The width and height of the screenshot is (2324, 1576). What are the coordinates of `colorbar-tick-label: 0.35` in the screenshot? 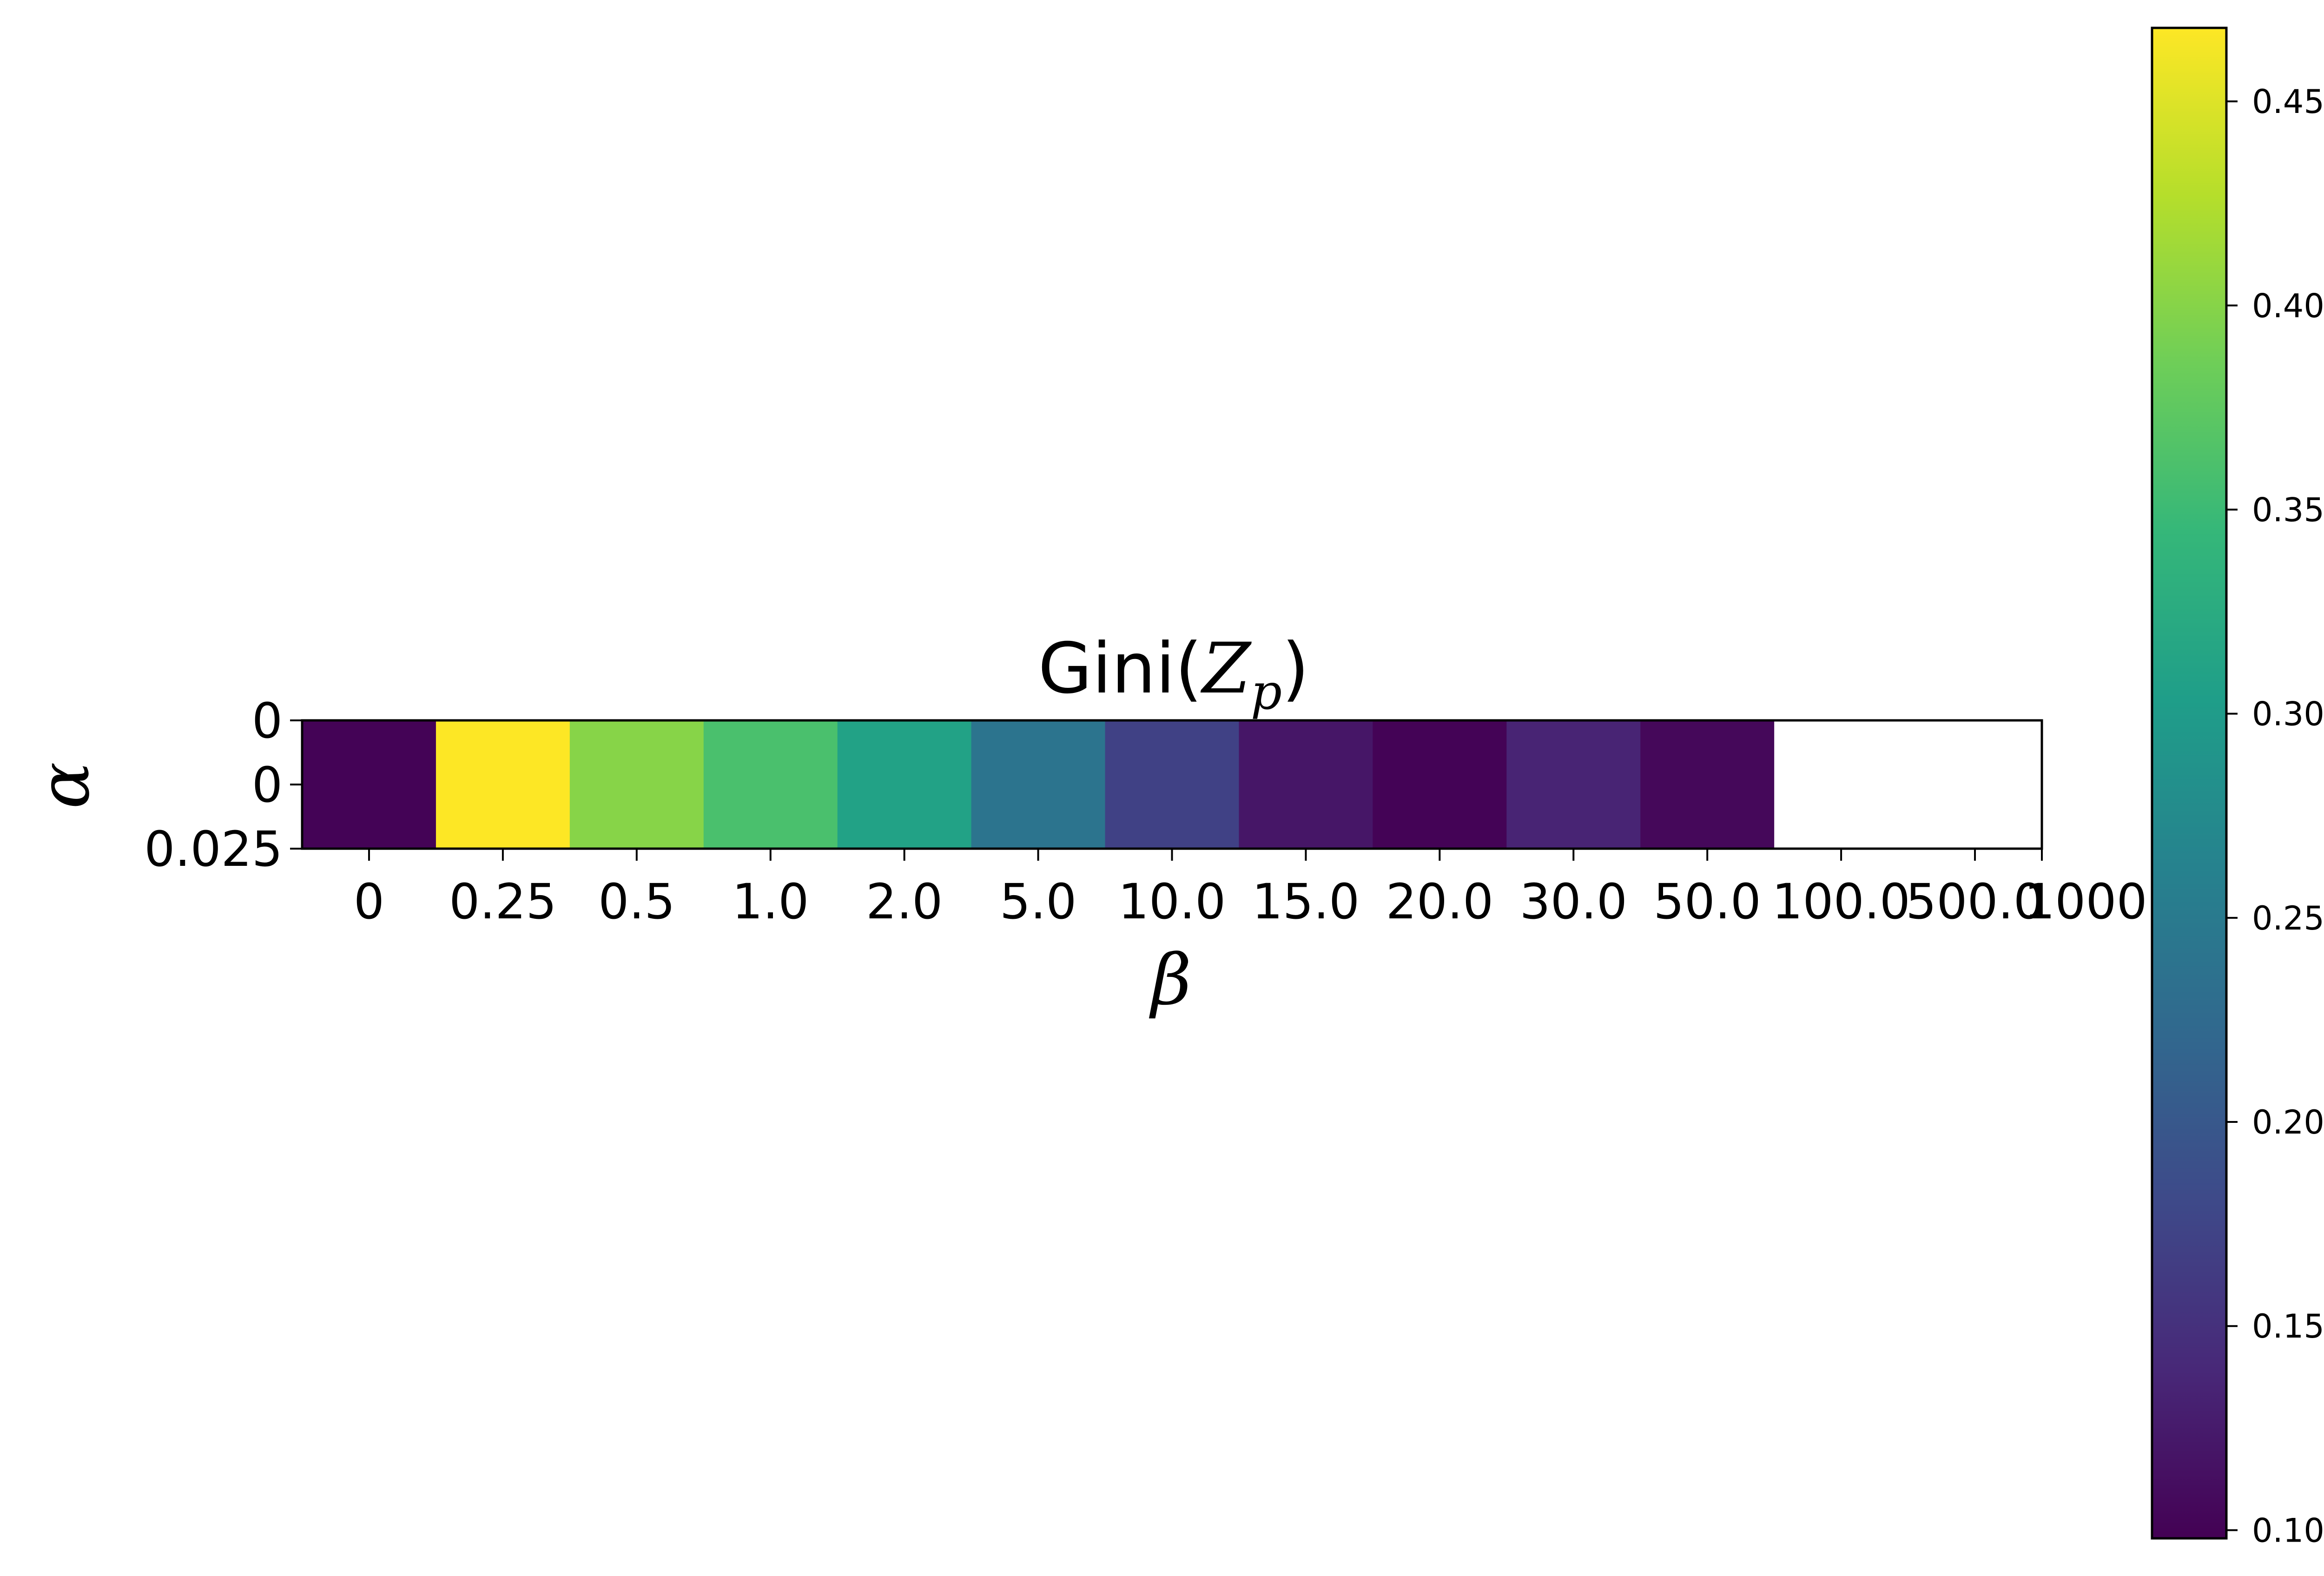 It's located at (2288, 510).